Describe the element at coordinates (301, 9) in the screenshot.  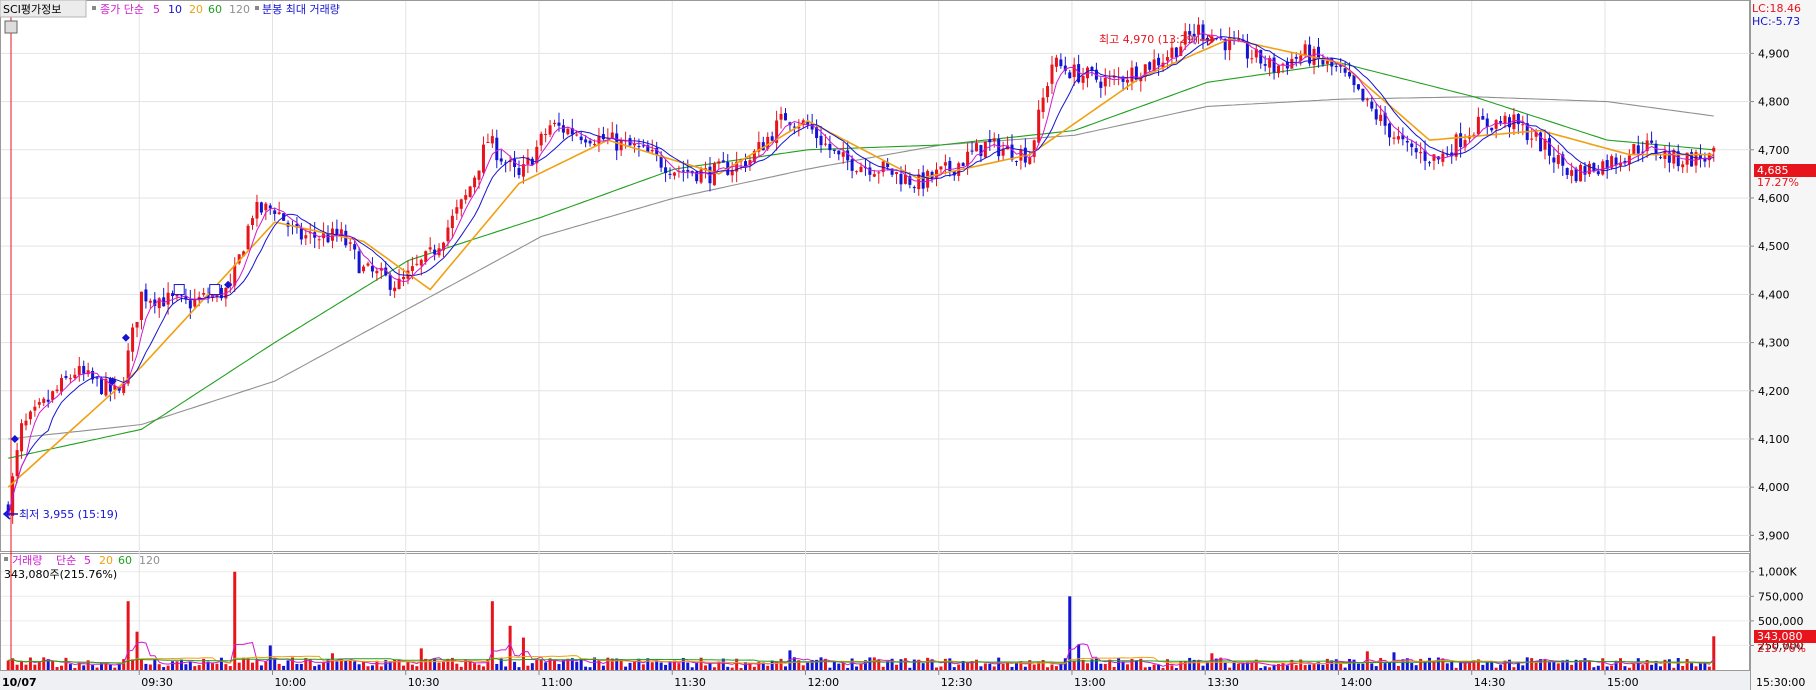
I see `legend-max-volume: 분봉 최대 거래량` at that location.